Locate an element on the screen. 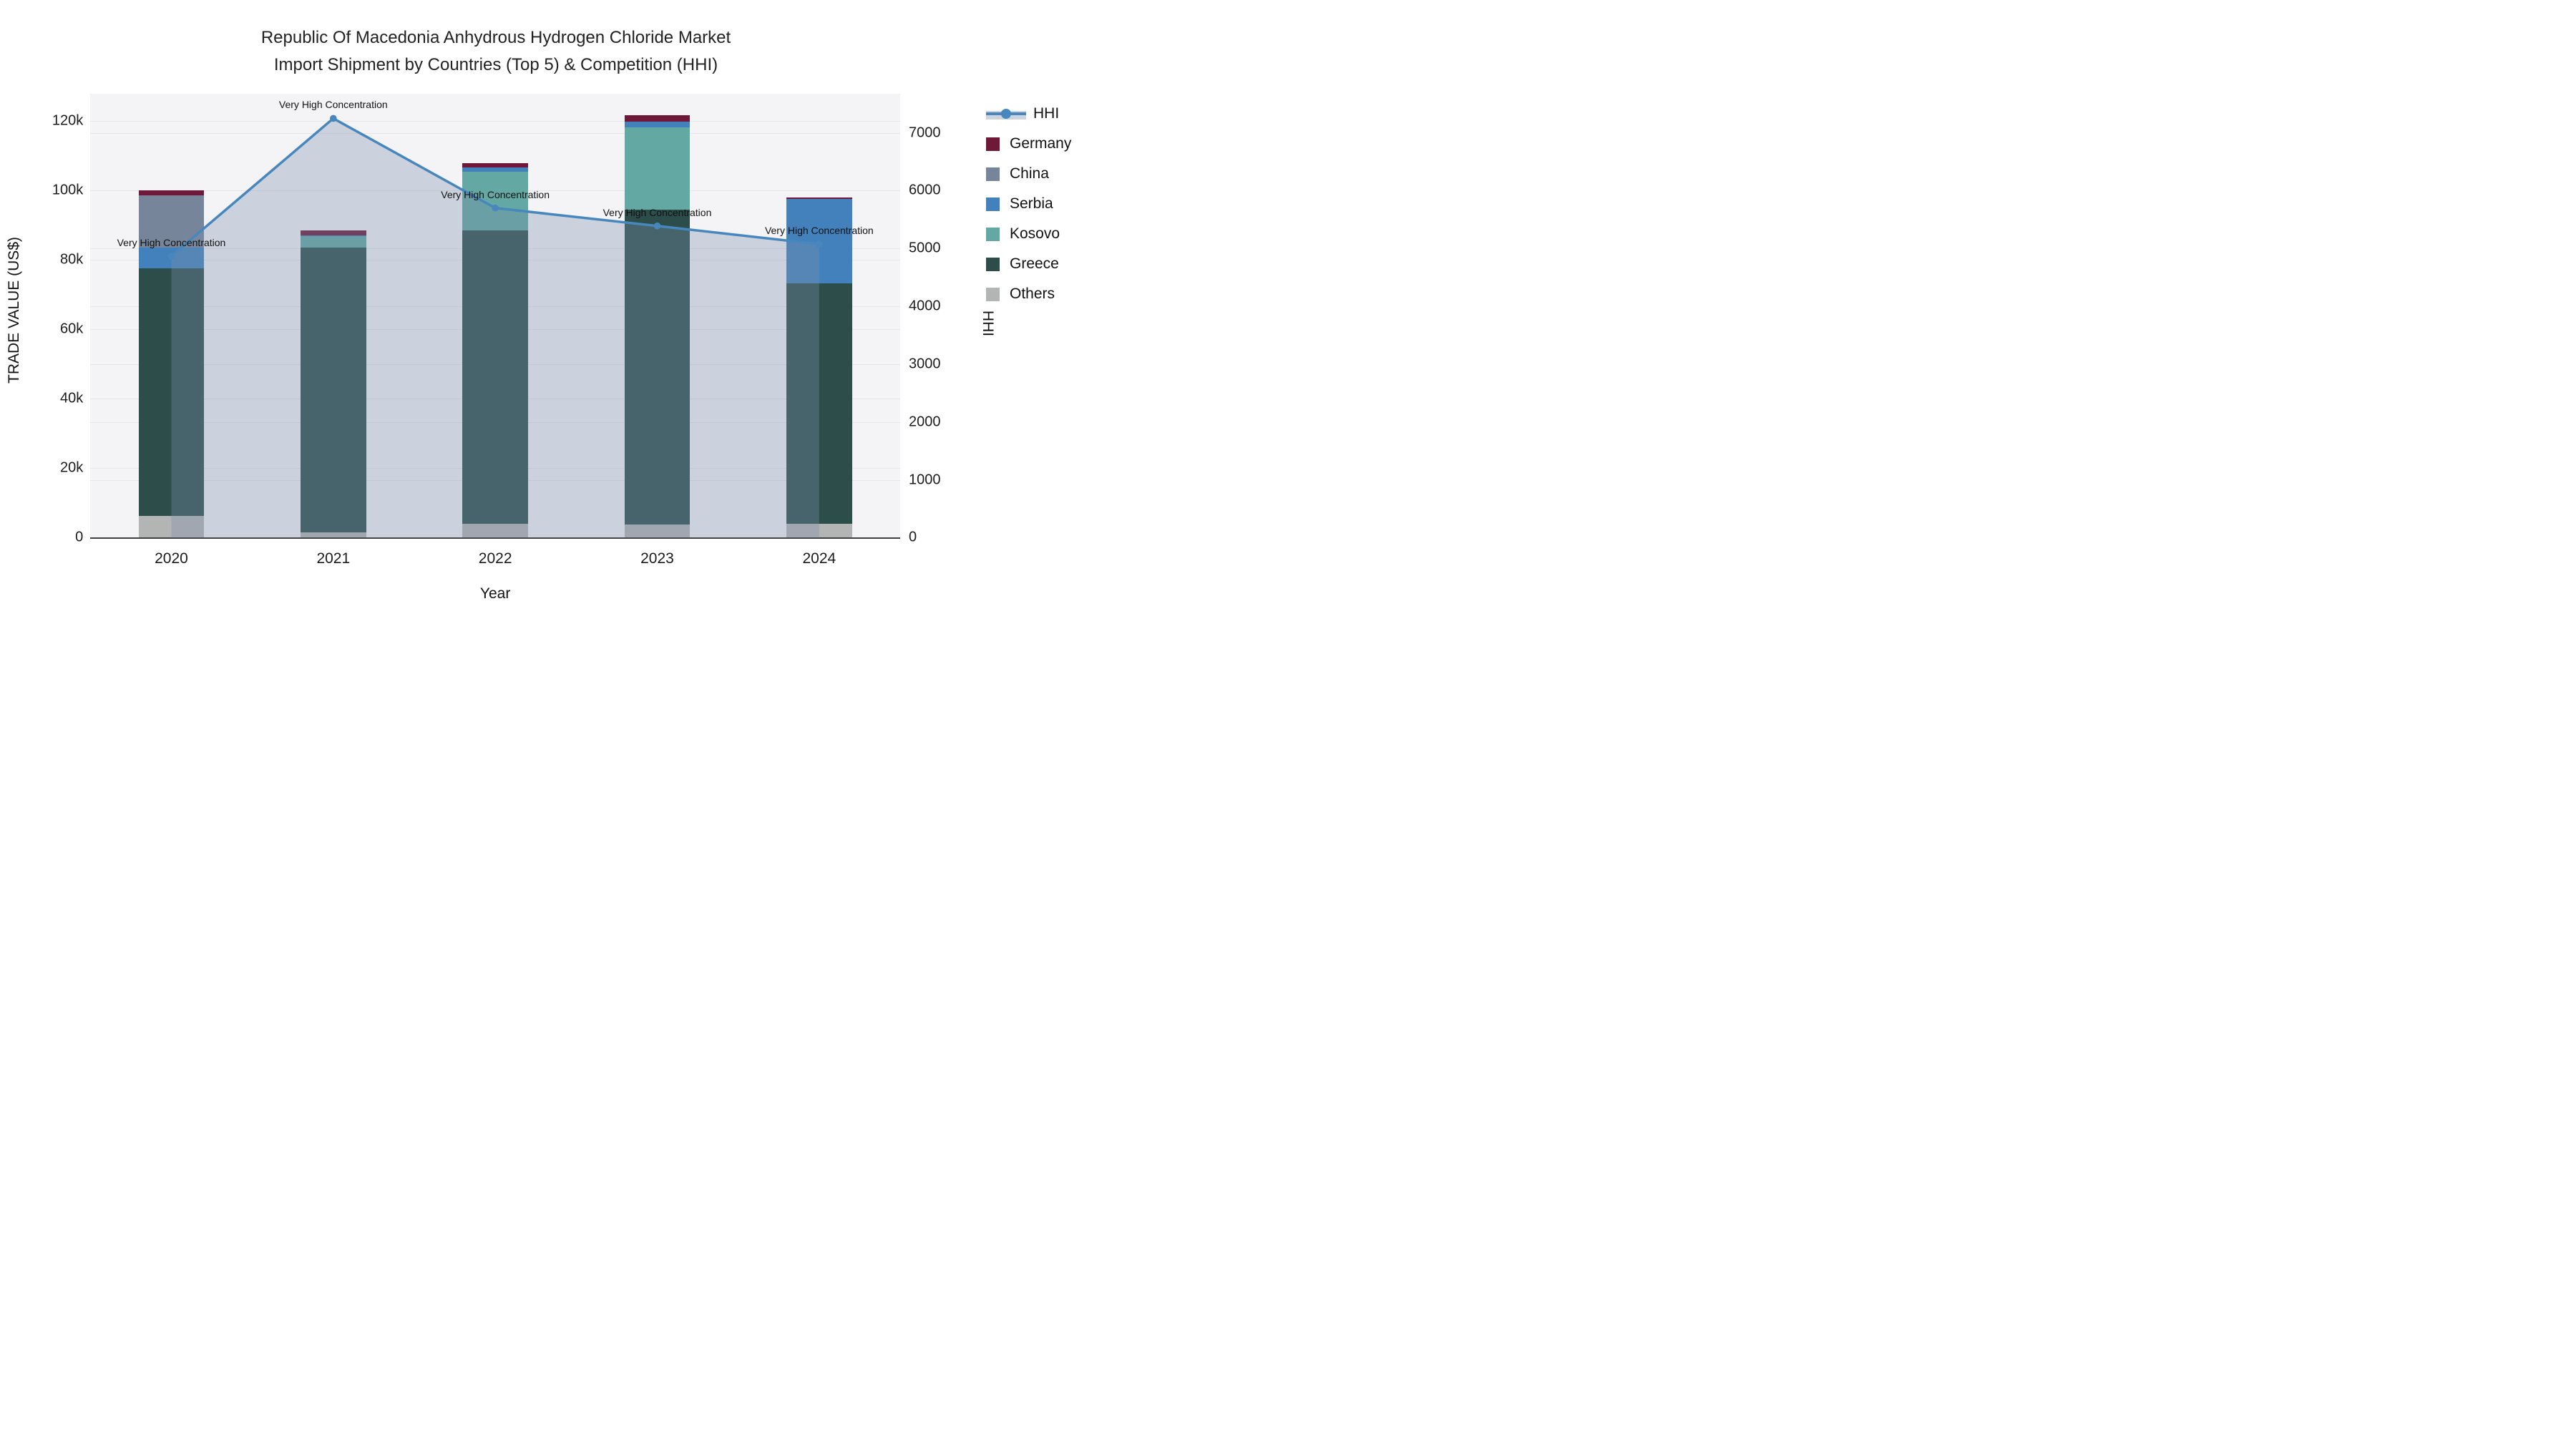 The width and height of the screenshot is (2576, 1449). legend-label-greece: Greece is located at coordinates (1034, 263).